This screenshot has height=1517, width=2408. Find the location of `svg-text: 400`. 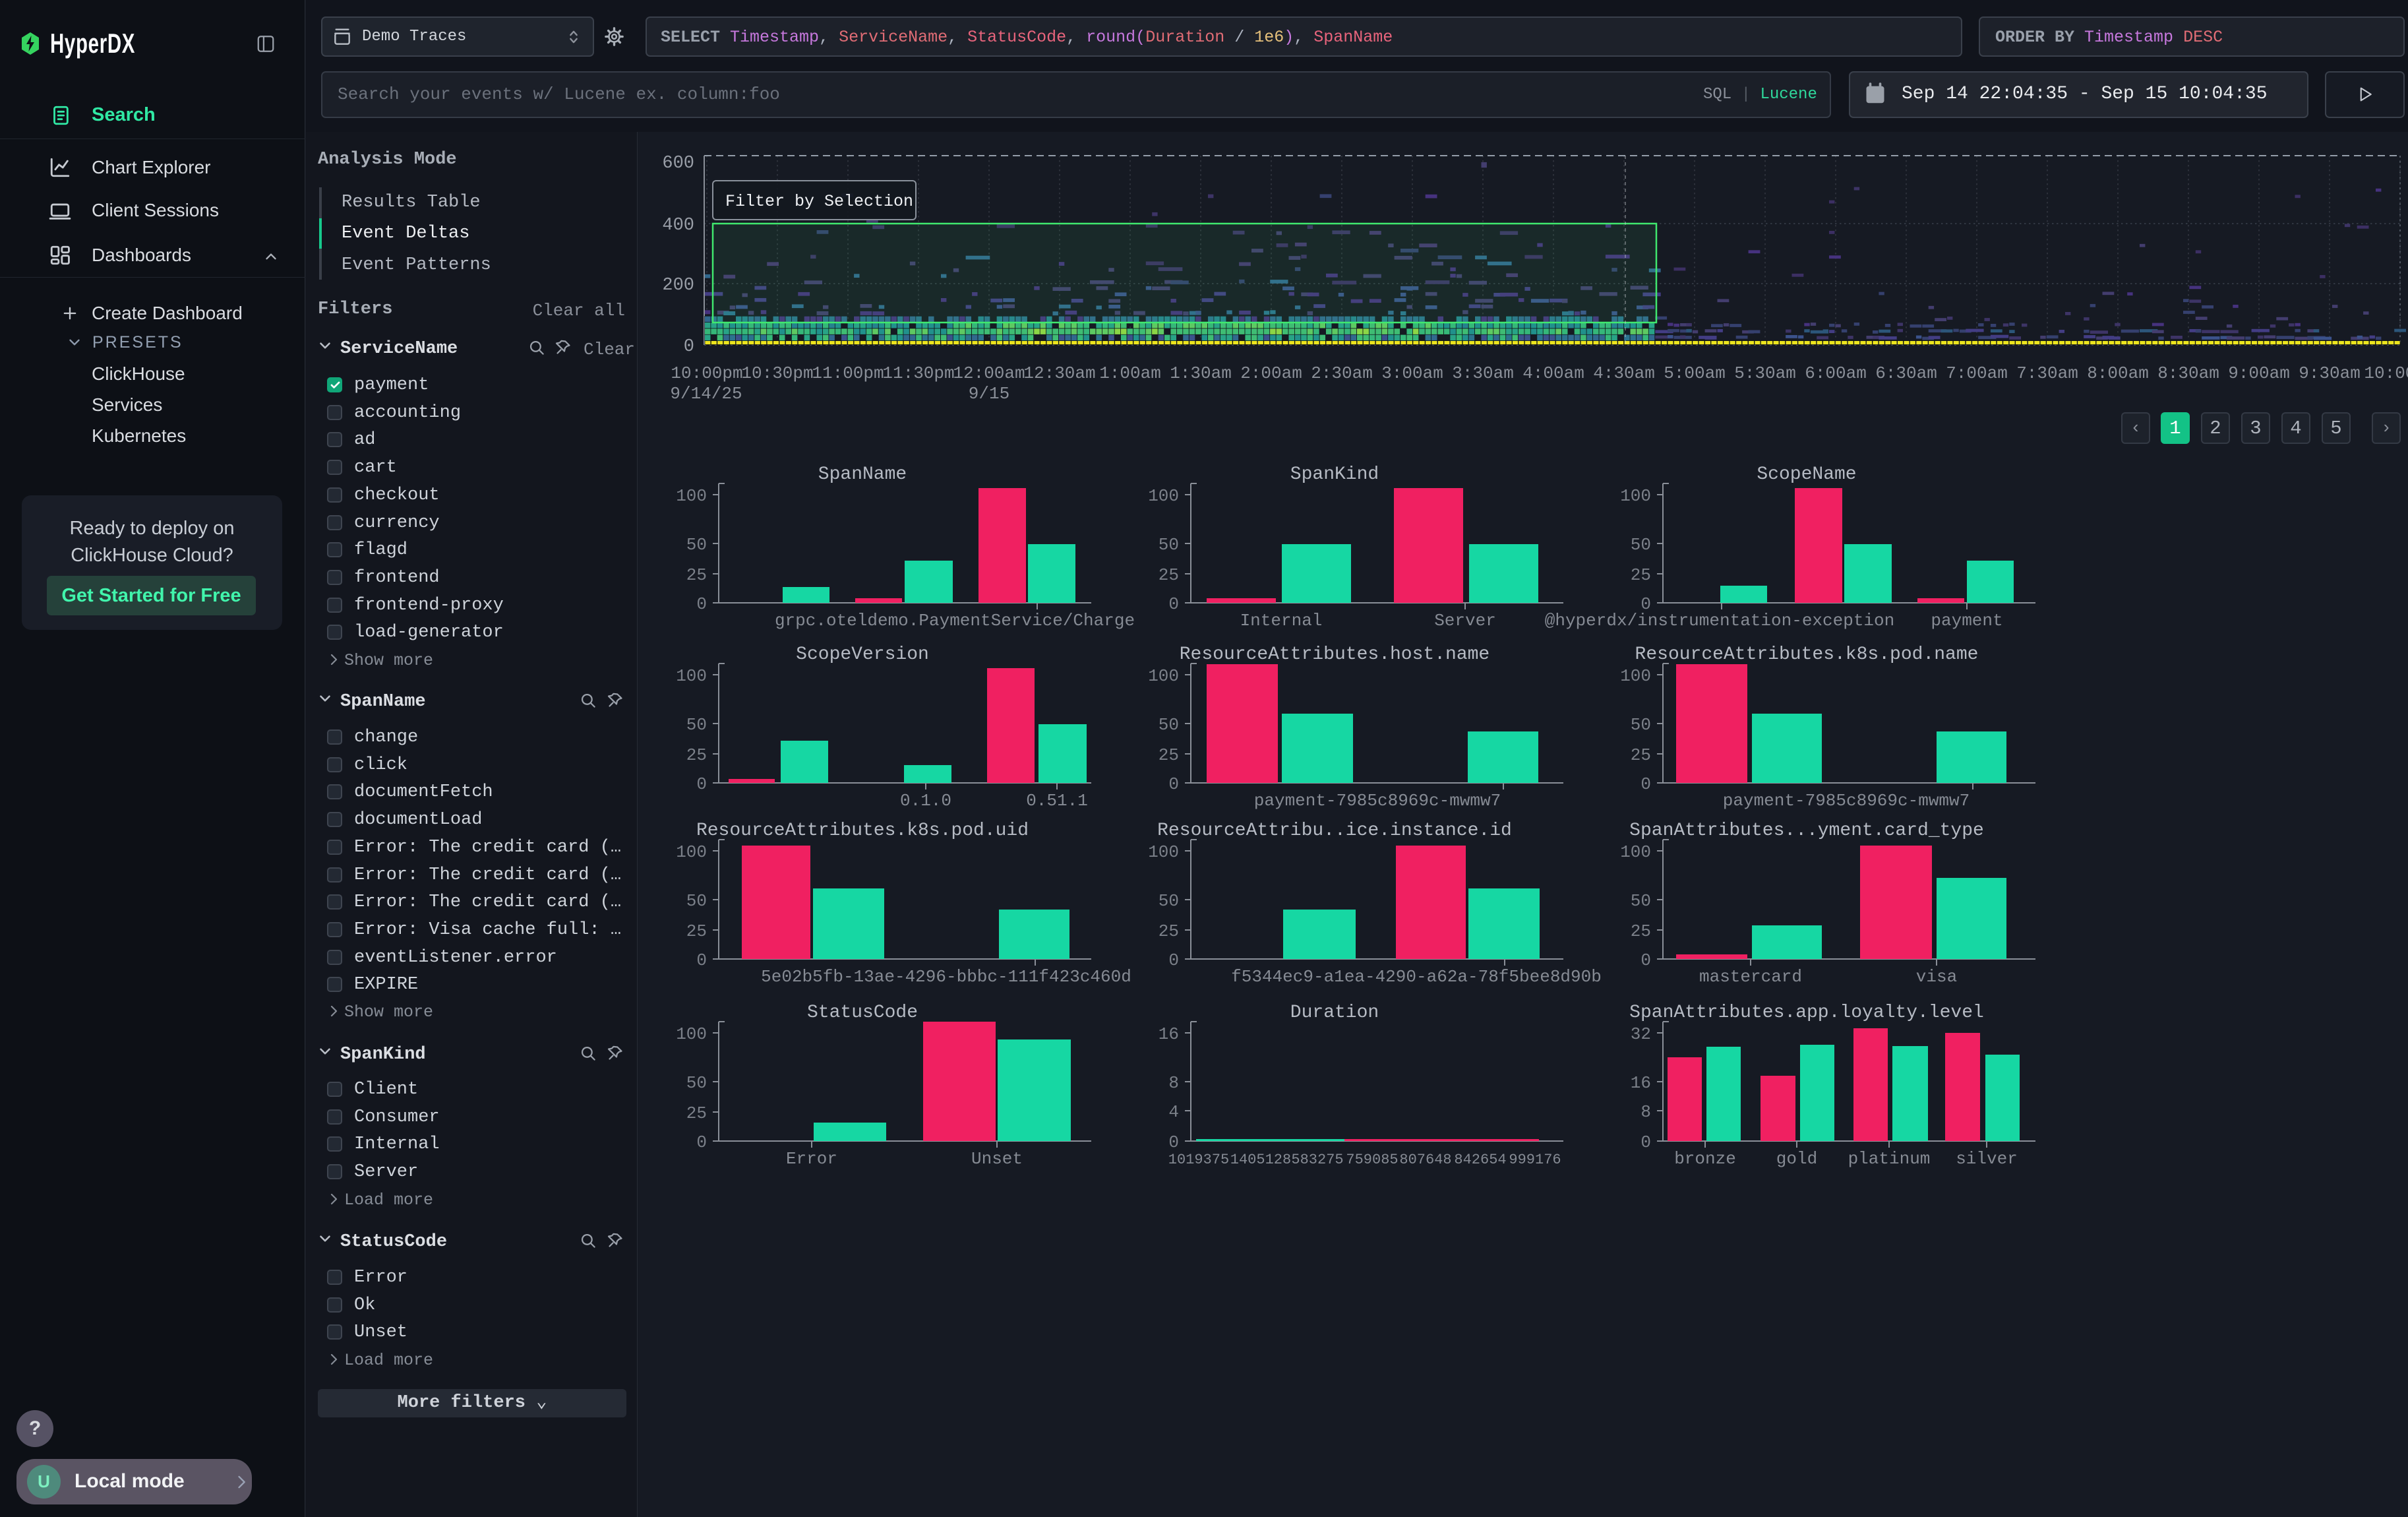

svg-text: 400 is located at coordinates (678, 225).